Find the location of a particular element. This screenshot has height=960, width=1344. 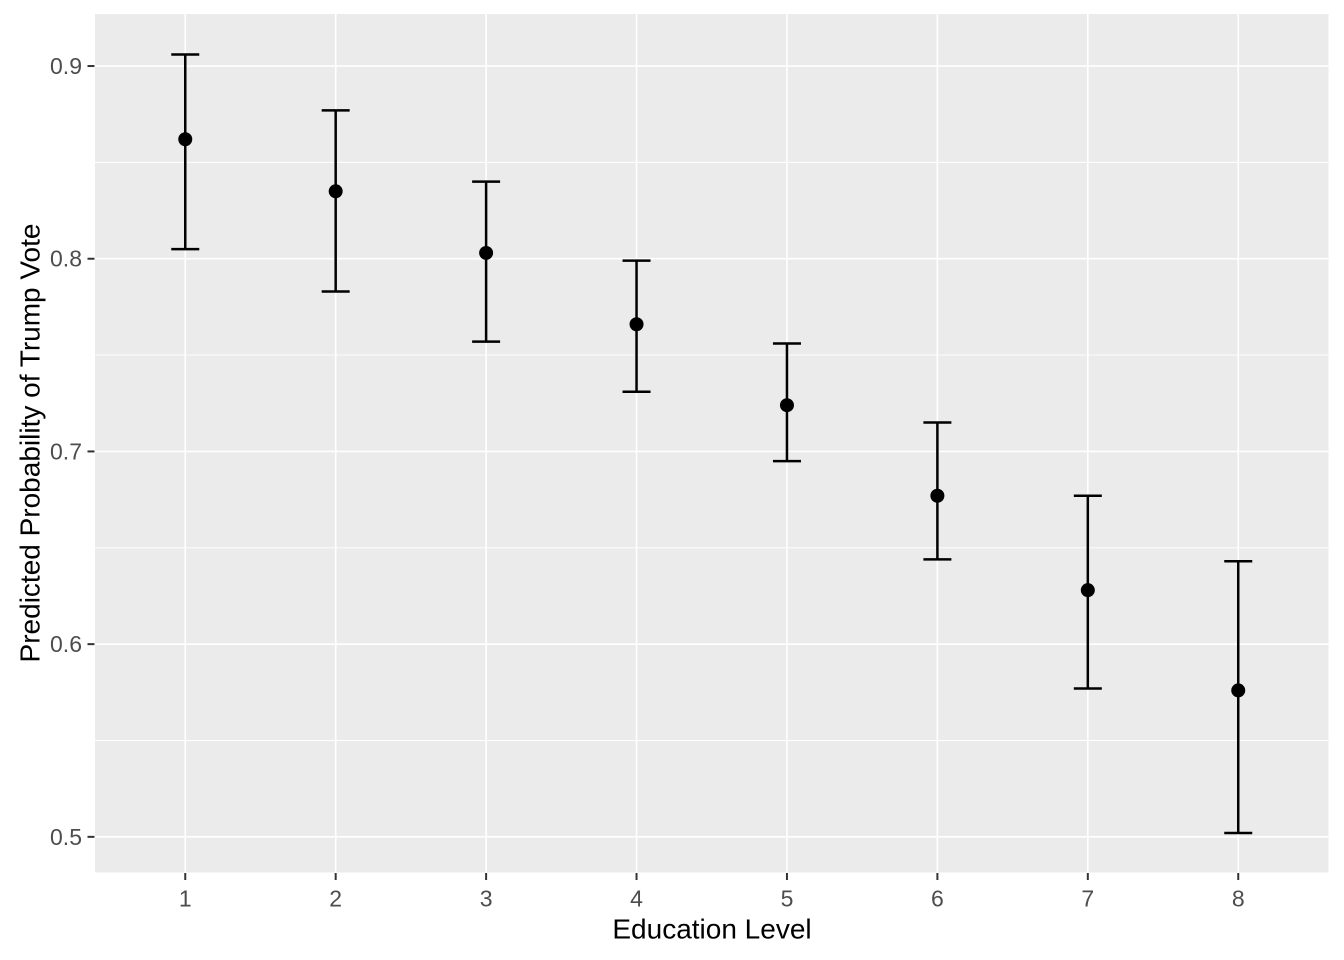

y-tick-label: 0.7 is located at coordinates (66, 451).